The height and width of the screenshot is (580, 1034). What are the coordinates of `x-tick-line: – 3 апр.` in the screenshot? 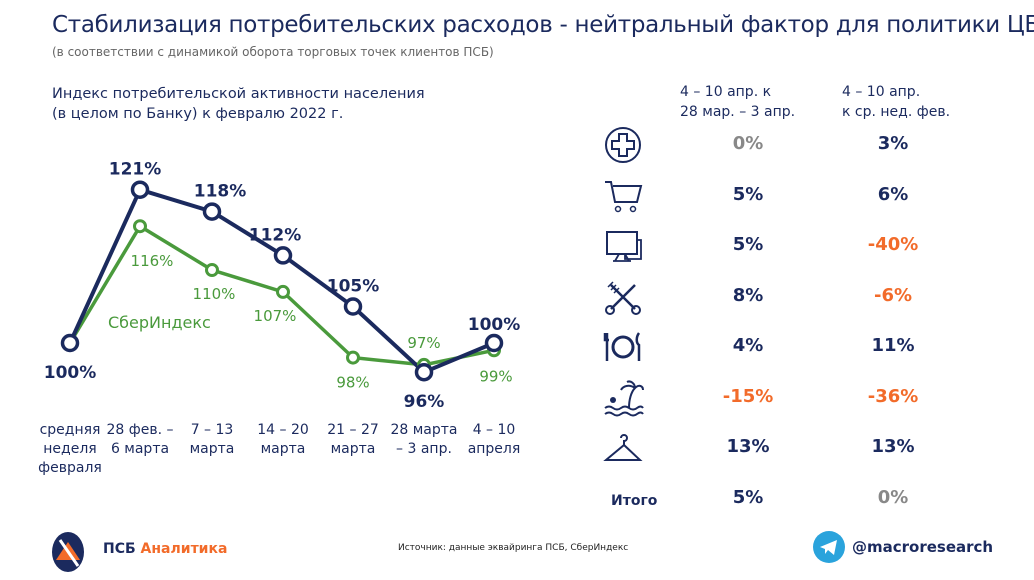 It's located at (424, 449).